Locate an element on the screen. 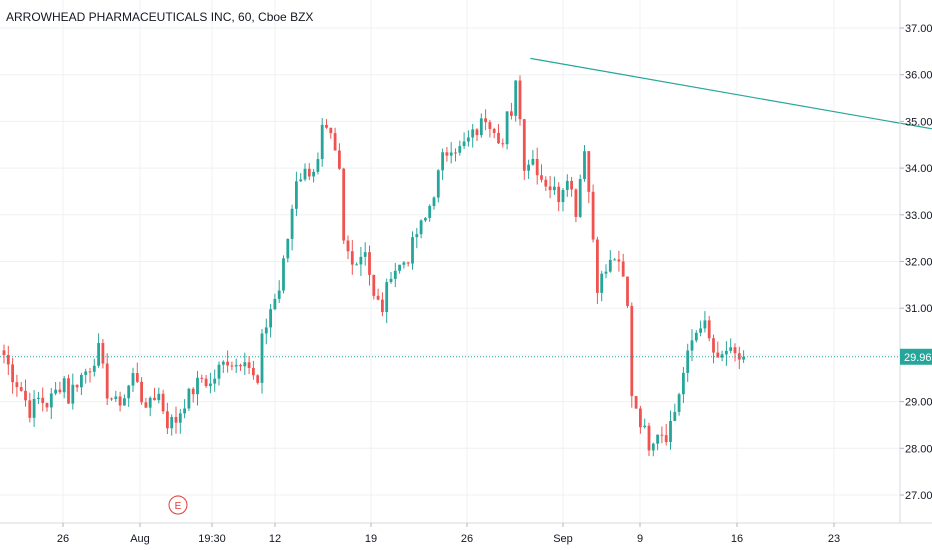  last-price-badge-background is located at coordinates (916, 356).